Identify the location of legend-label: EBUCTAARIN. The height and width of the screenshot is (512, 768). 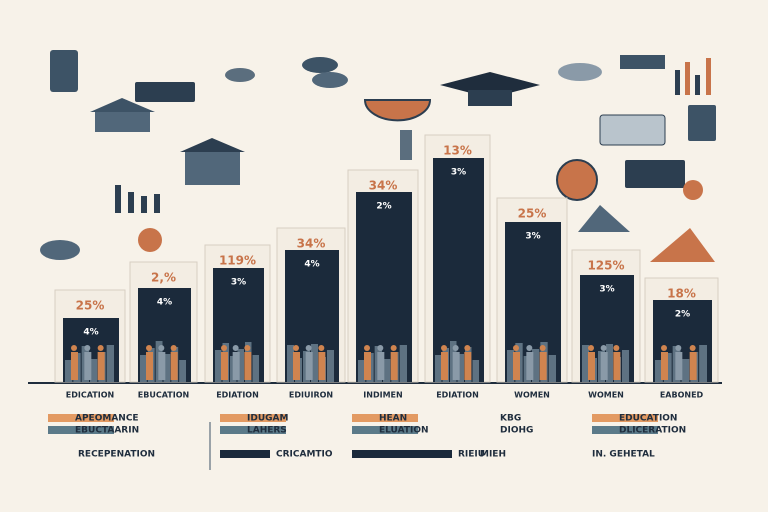
(107, 431).